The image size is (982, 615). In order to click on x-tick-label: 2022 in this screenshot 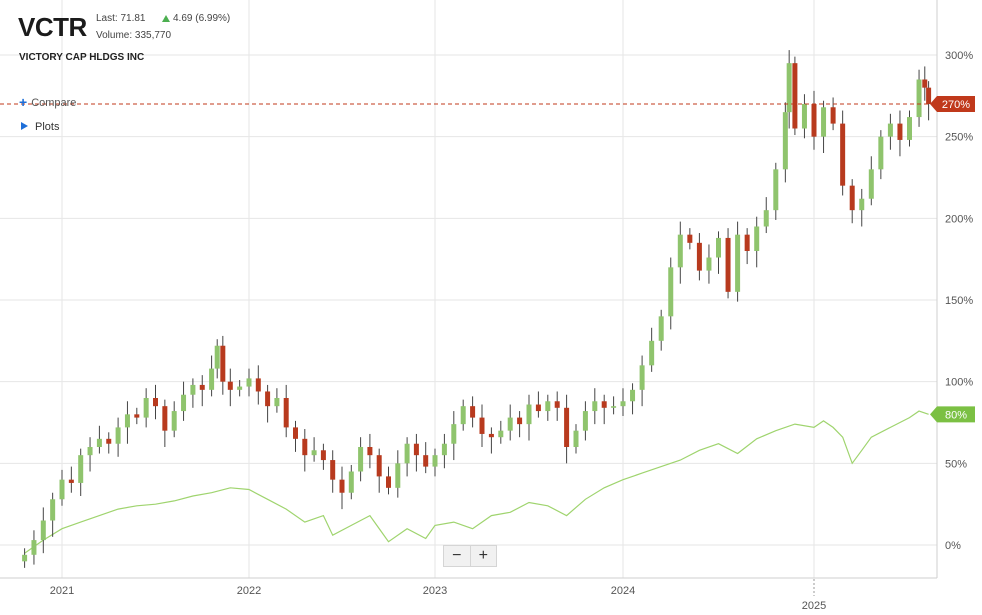, I will do `click(249, 591)`.